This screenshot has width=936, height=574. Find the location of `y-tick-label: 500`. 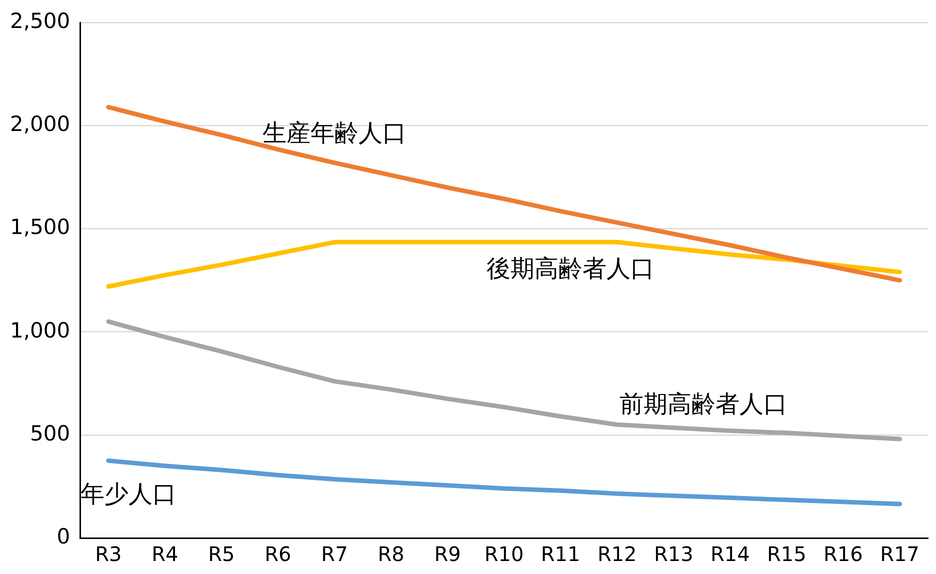

y-tick-label: 500 is located at coordinates (50, 433).